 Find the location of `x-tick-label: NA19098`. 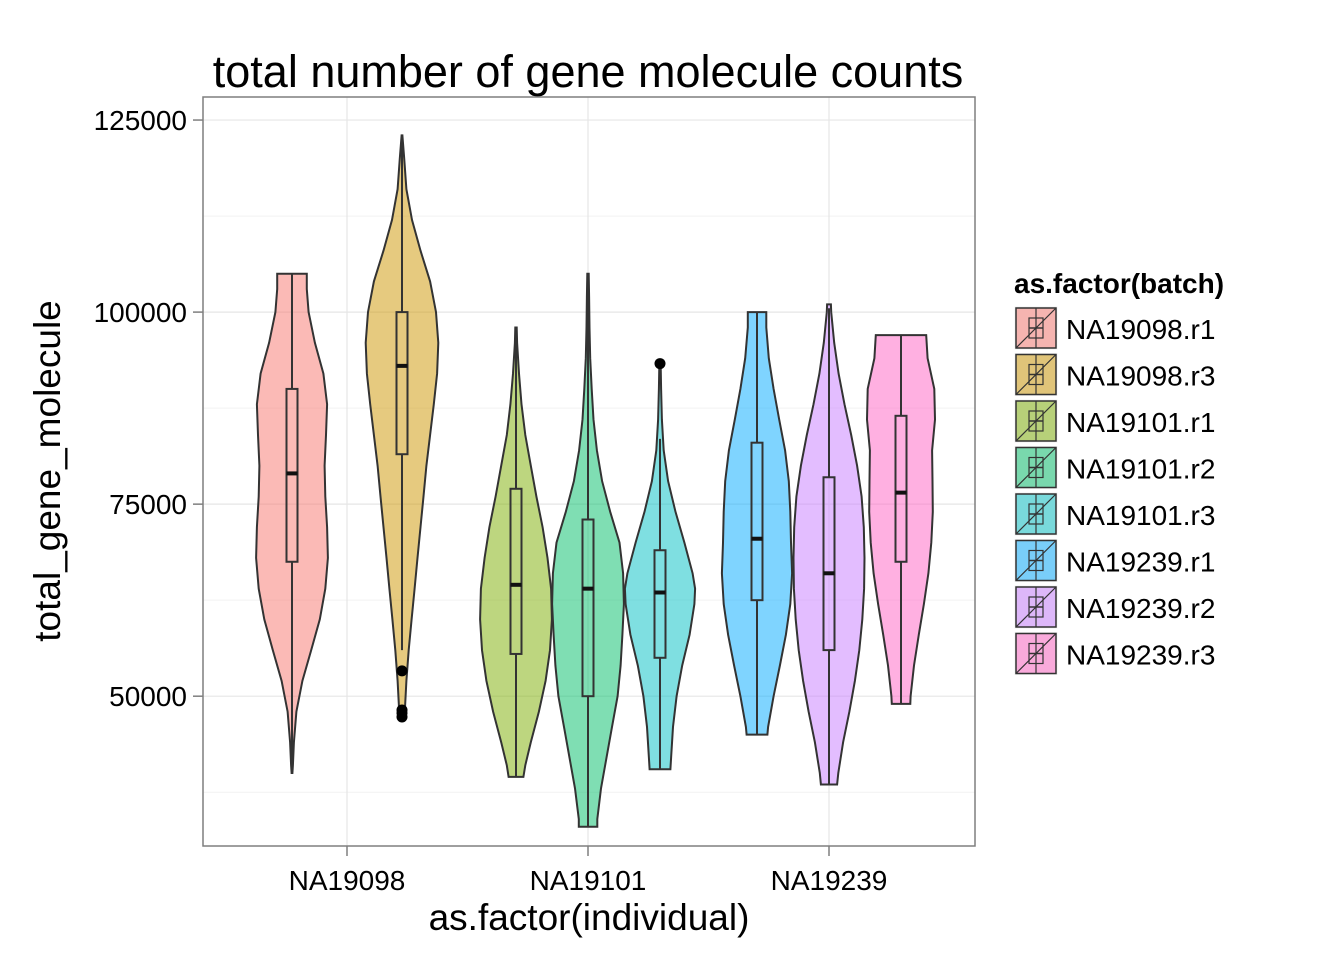

x-tick-label: NA19098 is located at coordinates (347, 880).